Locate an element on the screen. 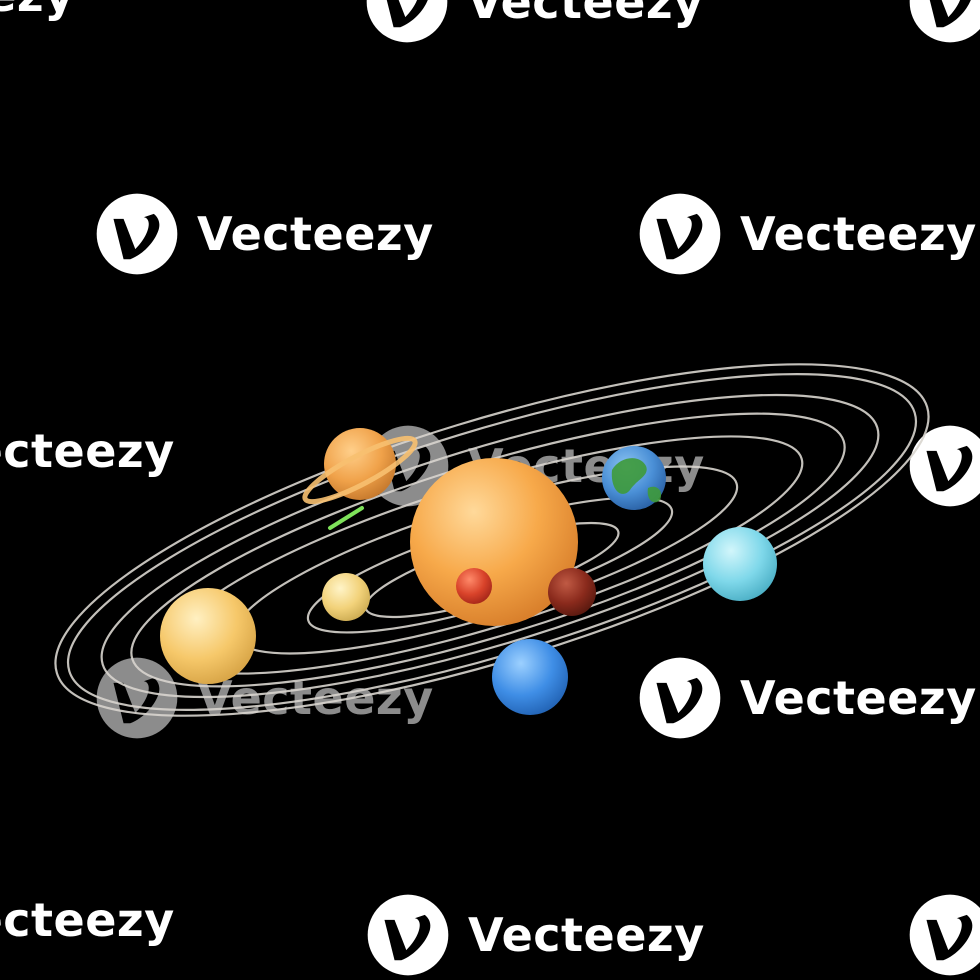 Image resolution: width=980 pixels, height=980 pixels. sun is located at coordinates (494, 542).